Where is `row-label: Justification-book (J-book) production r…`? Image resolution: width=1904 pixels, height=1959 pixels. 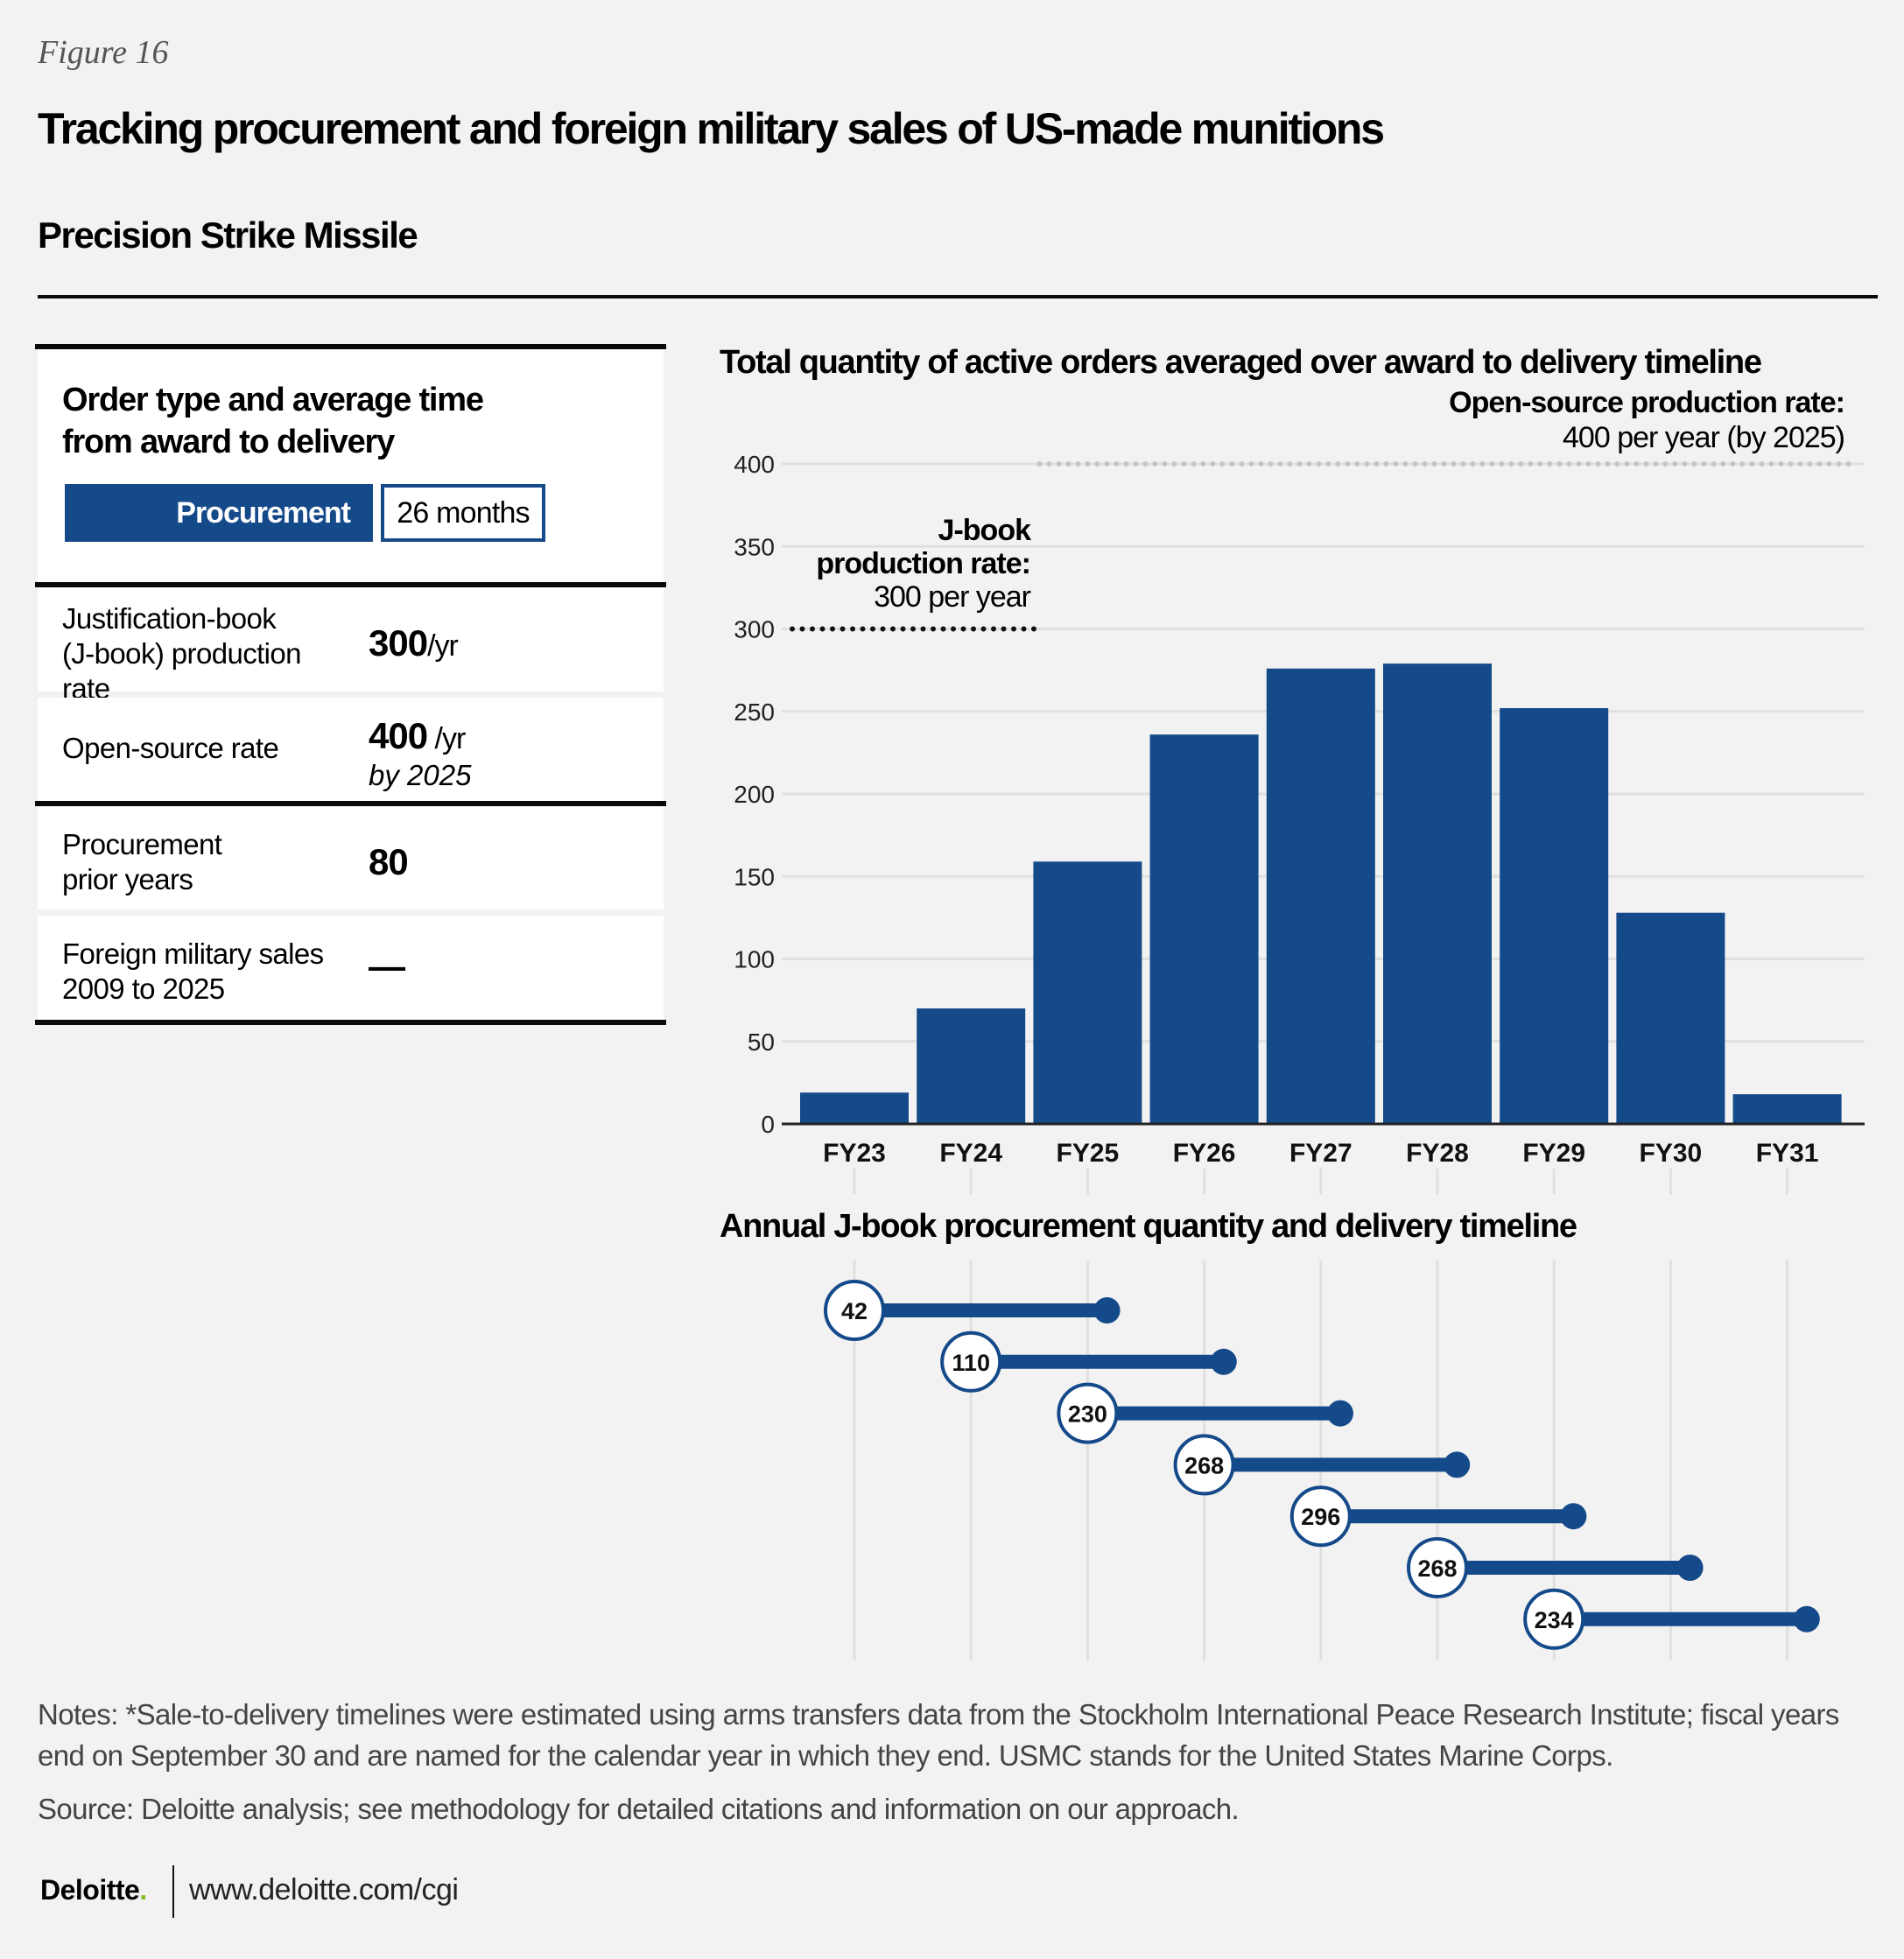 row-label: Justification-book (J-book) production r… is located at coordinates (182, 653).